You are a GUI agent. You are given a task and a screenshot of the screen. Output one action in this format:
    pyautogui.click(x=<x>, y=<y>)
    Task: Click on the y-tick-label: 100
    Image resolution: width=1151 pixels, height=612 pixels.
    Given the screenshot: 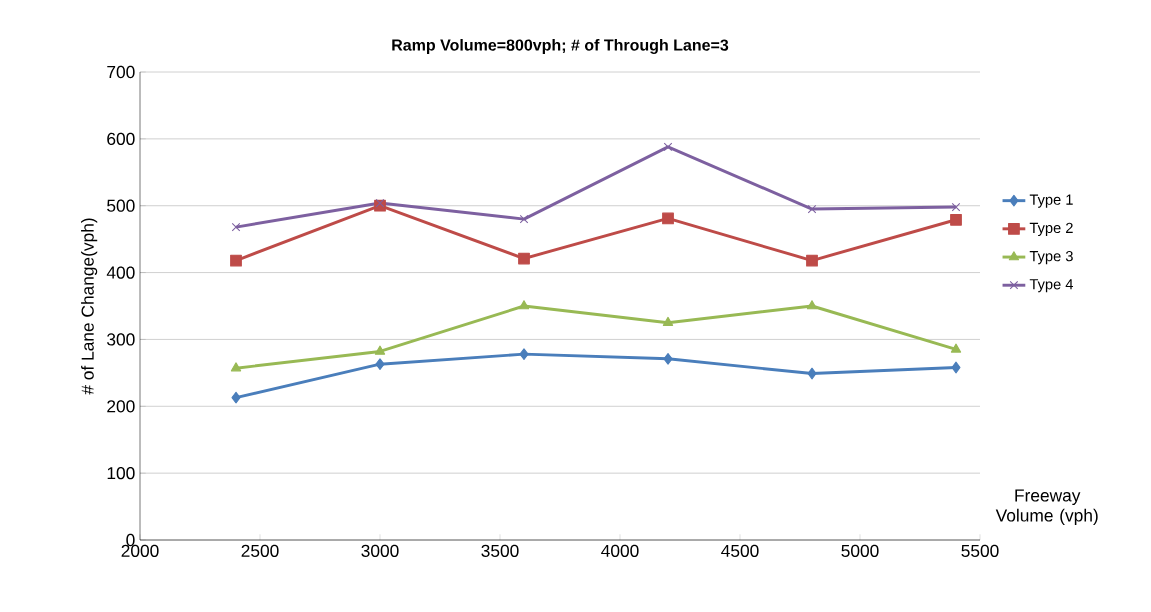 What is the action you would take?
    pyautogui.click(x=121, y=473)
    